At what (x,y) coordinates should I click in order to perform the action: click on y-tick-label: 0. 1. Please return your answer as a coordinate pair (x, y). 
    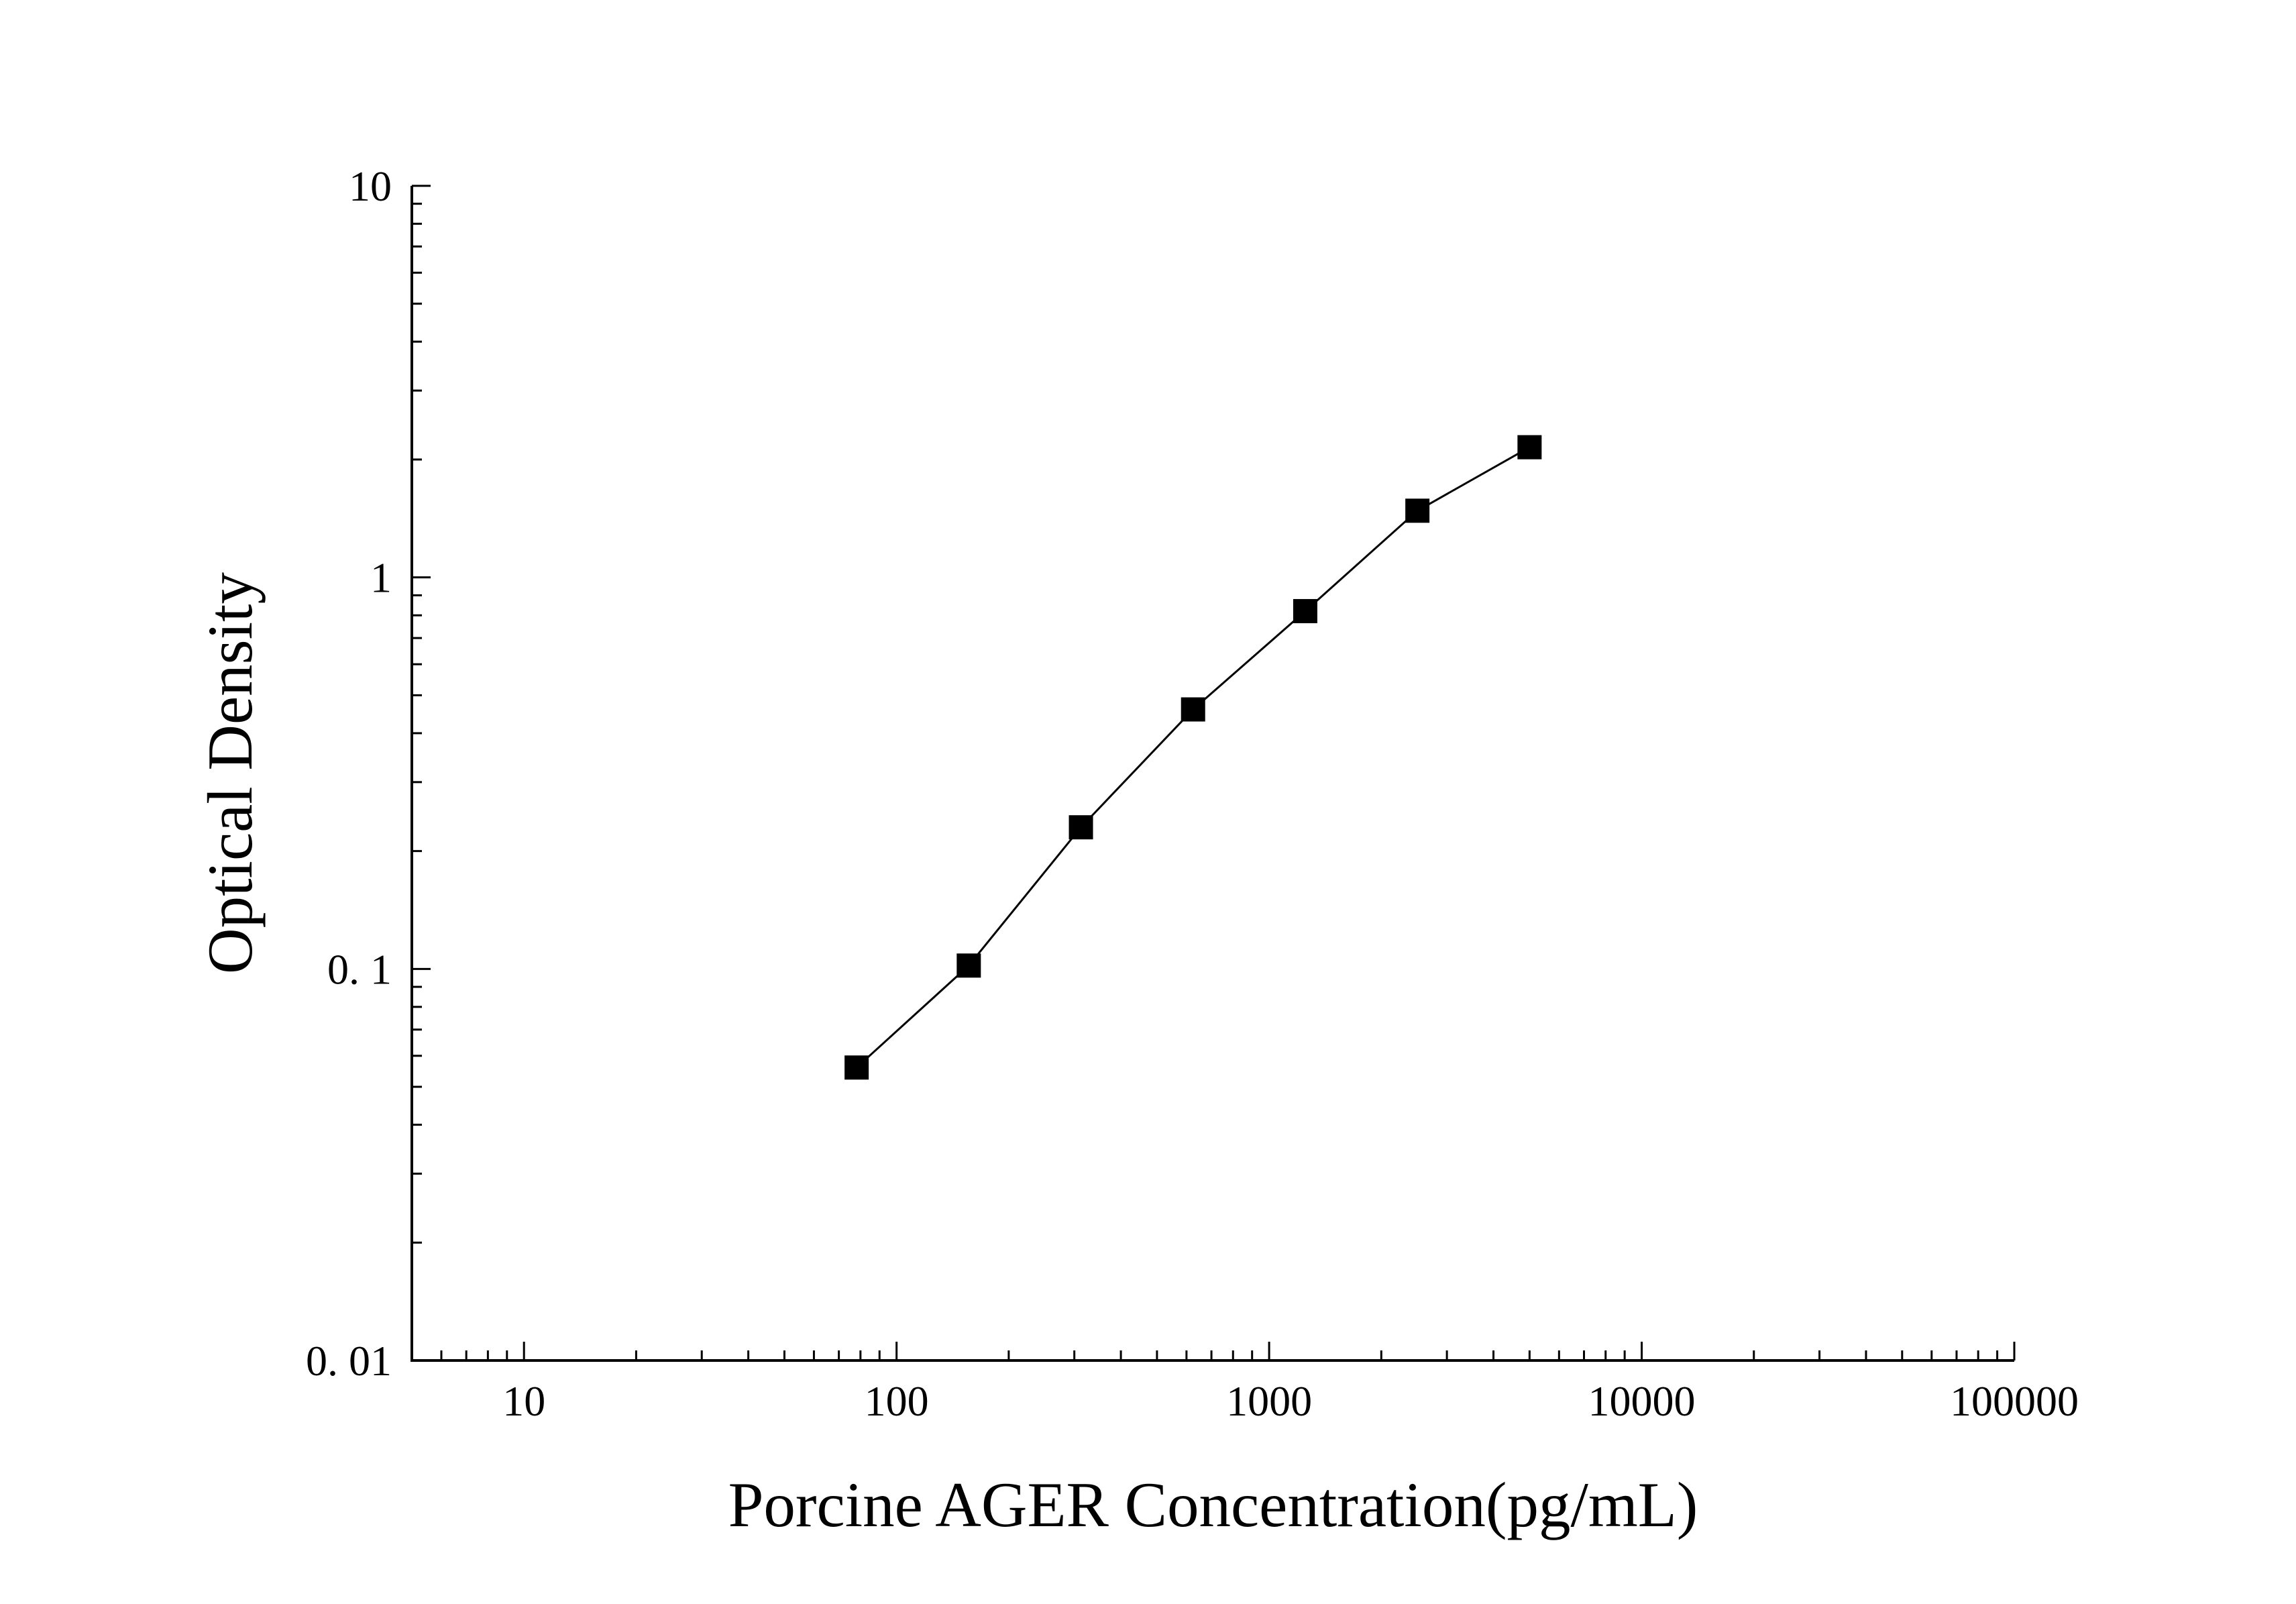
    Looking at the image, I should click on (360, 969).